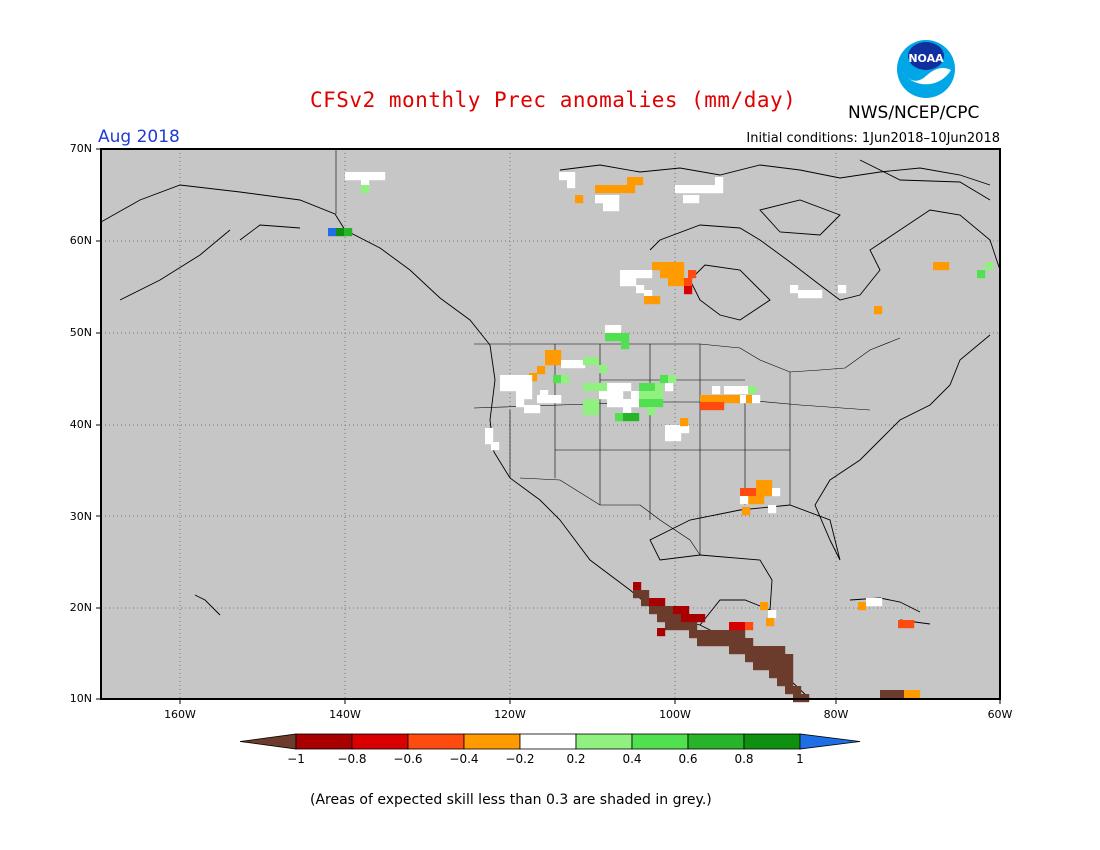  Describe the element at coordinates (914, 113) in the screenshot. I see `agency-label: NWS/NCEP/CPC` at that location.